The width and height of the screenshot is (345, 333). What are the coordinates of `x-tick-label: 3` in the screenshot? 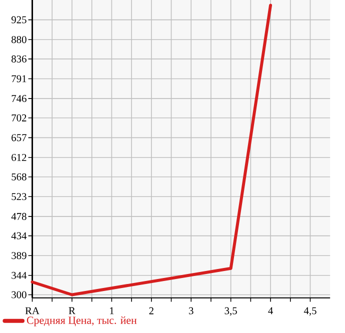 It's located at (191, 311).